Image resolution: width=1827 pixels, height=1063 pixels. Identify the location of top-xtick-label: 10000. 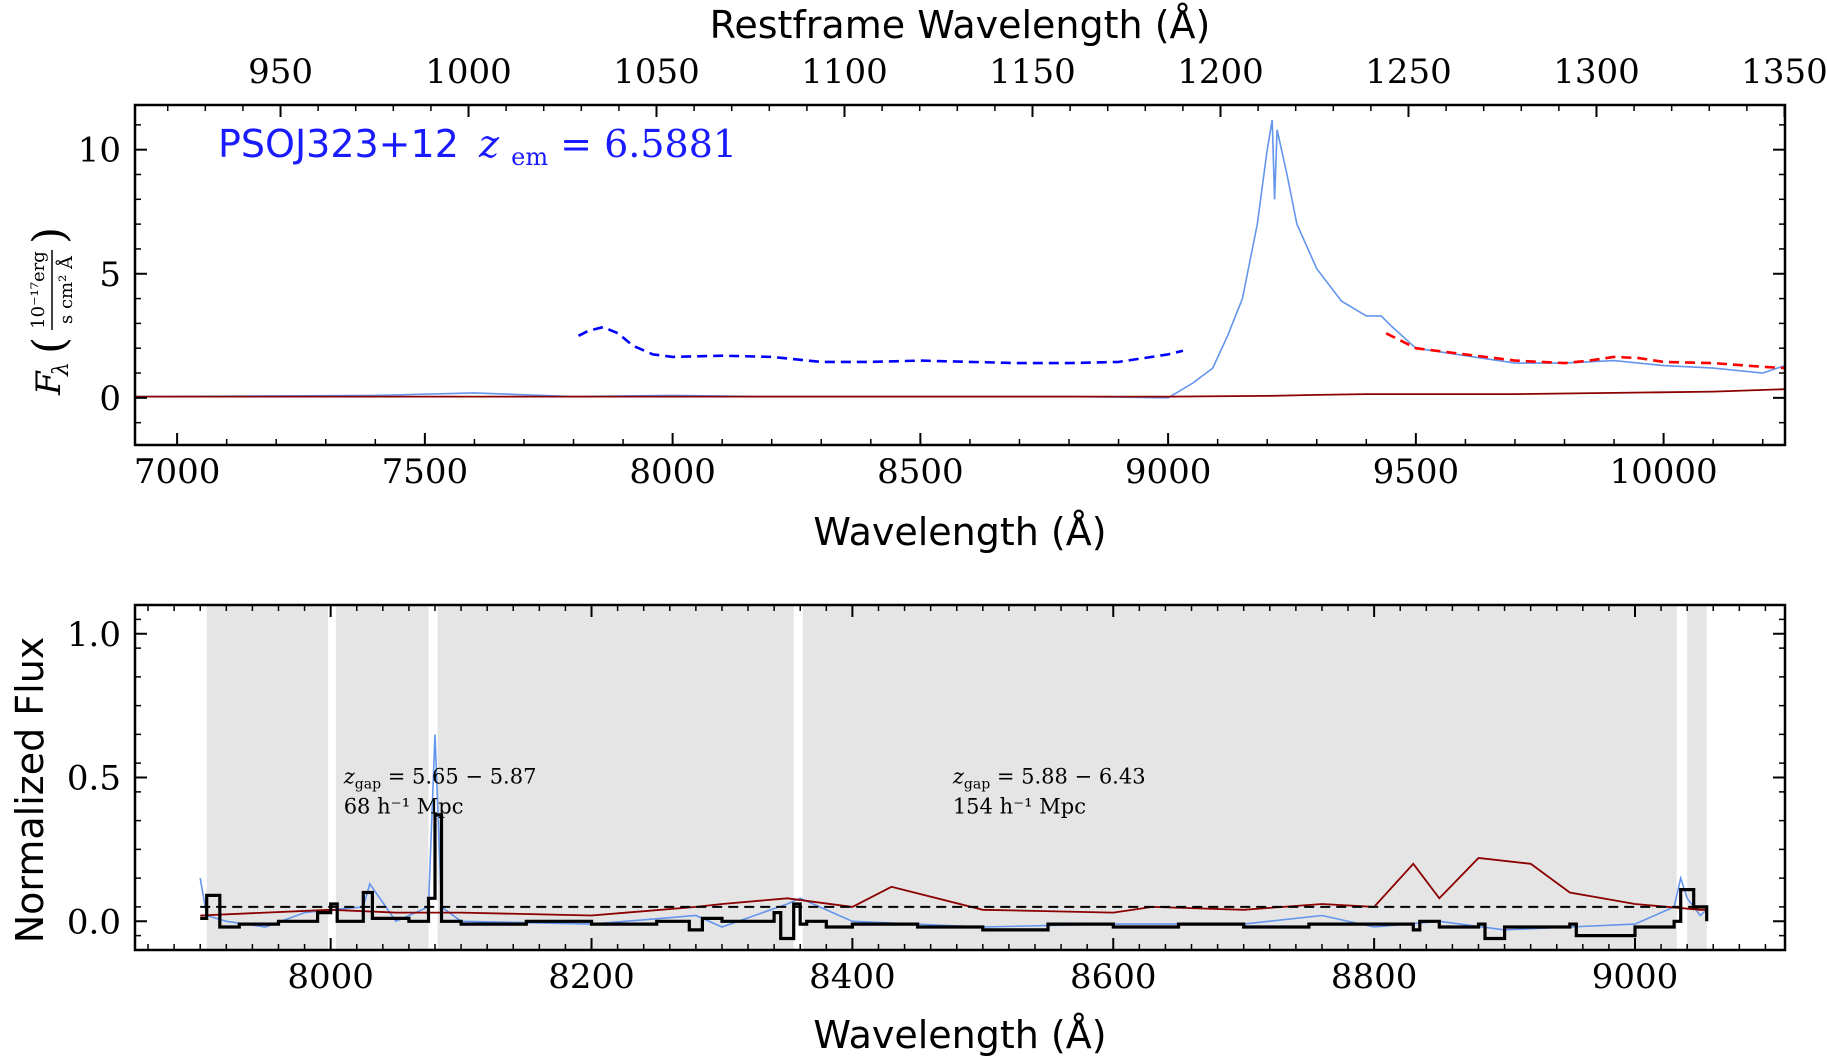
(1664, 472).